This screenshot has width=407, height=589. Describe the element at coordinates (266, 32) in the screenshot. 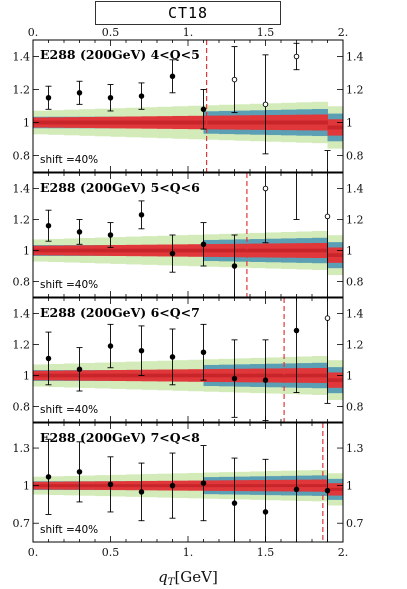

I see `x-tick-label-top: 1.5` at that location.